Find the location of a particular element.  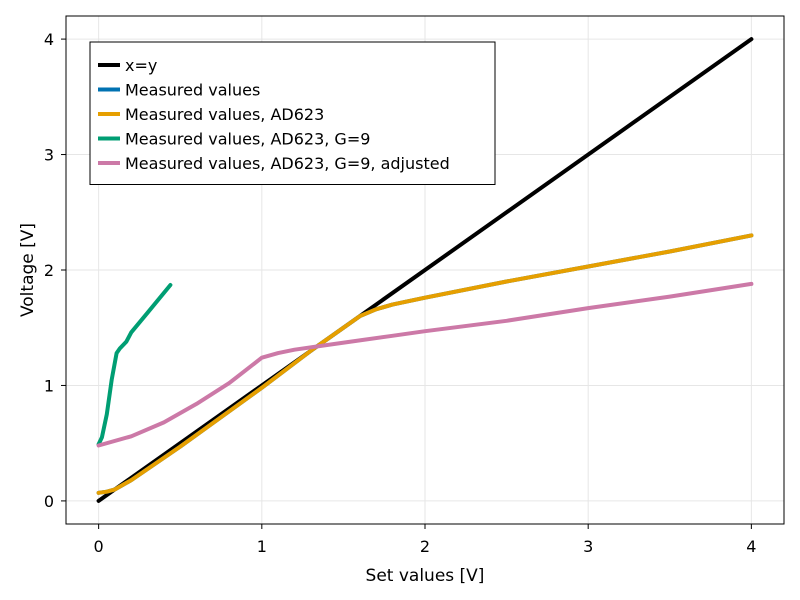

x-axis-title: Set values [V] is located at coordinates (425, 576).